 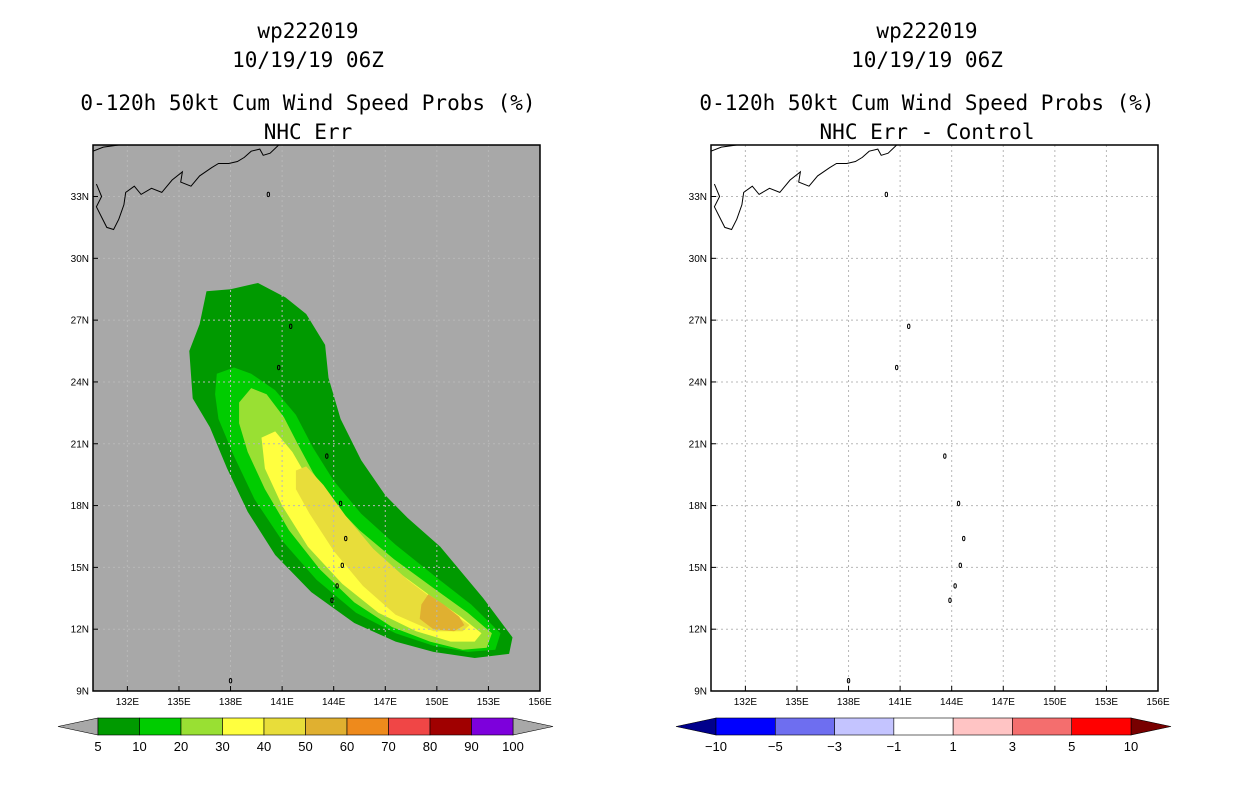 What do you see at coordinates (388, 746) in the screenshot?
I see `colorbar-label: 70` at bounding box center [388, 746].